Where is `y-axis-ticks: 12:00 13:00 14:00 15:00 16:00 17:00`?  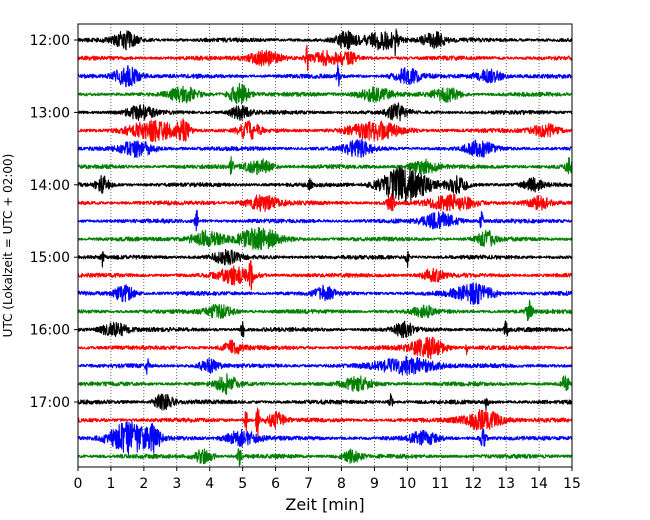 y-axis-ticks: 12:00 13:00 14:00 15:00 16:00 17:00 is located at coordinates (54, 222).